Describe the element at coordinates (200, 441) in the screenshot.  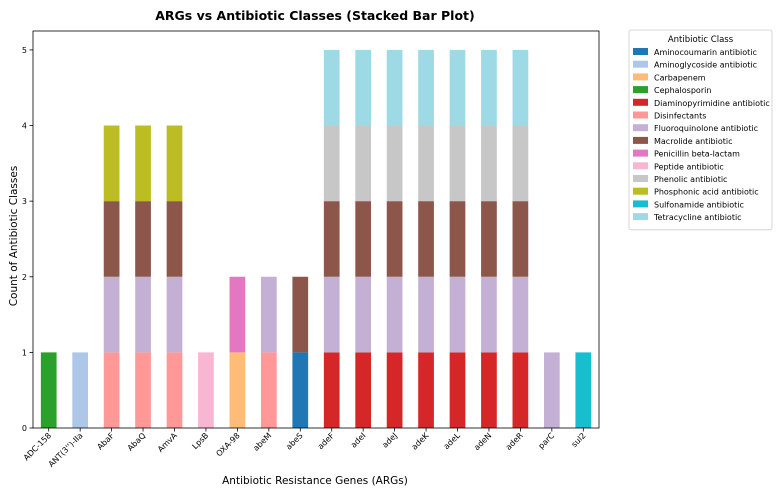
I see `x-tick-label: LpsB` at that location.